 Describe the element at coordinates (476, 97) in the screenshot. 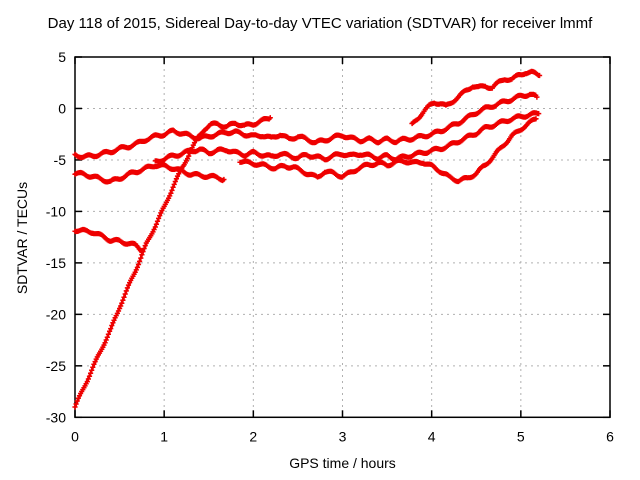

I see `series-points-arc-top-right-riser` at that location.